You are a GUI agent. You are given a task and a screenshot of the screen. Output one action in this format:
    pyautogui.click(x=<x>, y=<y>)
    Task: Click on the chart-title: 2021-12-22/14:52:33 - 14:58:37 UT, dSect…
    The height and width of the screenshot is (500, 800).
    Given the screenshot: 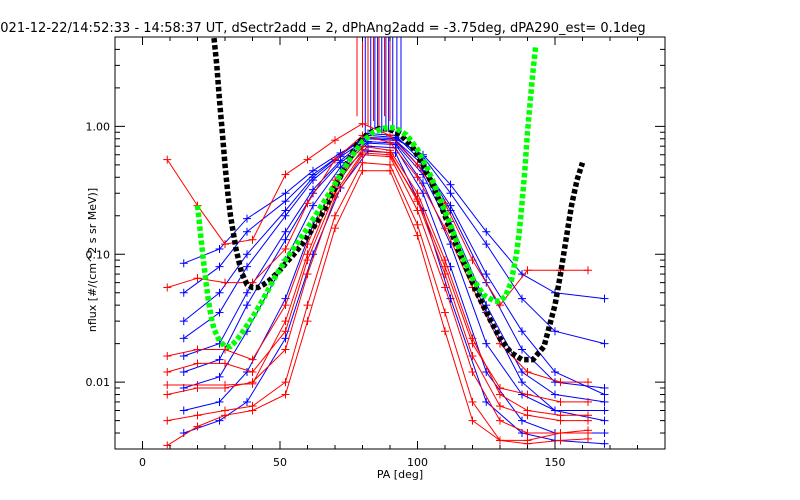 What is the action you would take?
    pyautogui.click(x=323, y=28)
    